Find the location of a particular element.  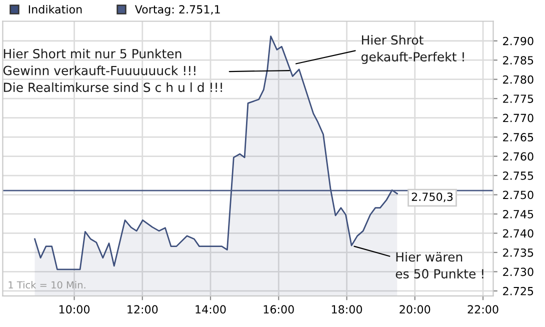

data-label: 2.750,3 is located at coordinates (432, 197).